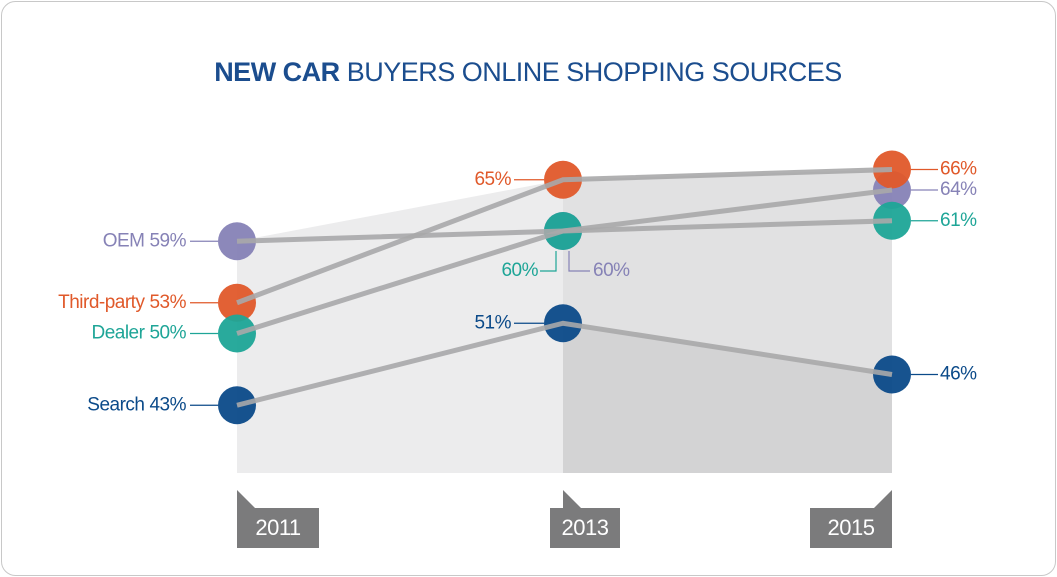 The height and width of the screenshot is (577, 1057). Describe the element at coordinates (277, 72) in the screenshot. I see `title-bold: NEW CAR` at that location.